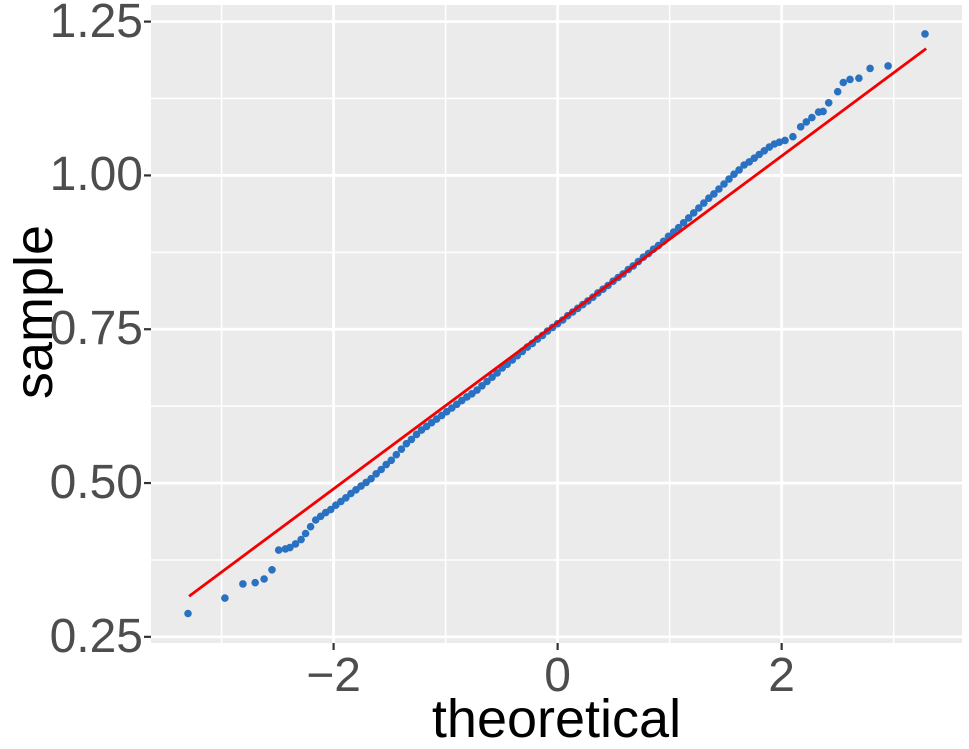 Image resolution: width=969 pixels, height=749 pixels. What do you see at coordinates (96, 329) in the screenshot?
I see `y-tick-label-0.75: 0.75` at bounding box center [96, 329].